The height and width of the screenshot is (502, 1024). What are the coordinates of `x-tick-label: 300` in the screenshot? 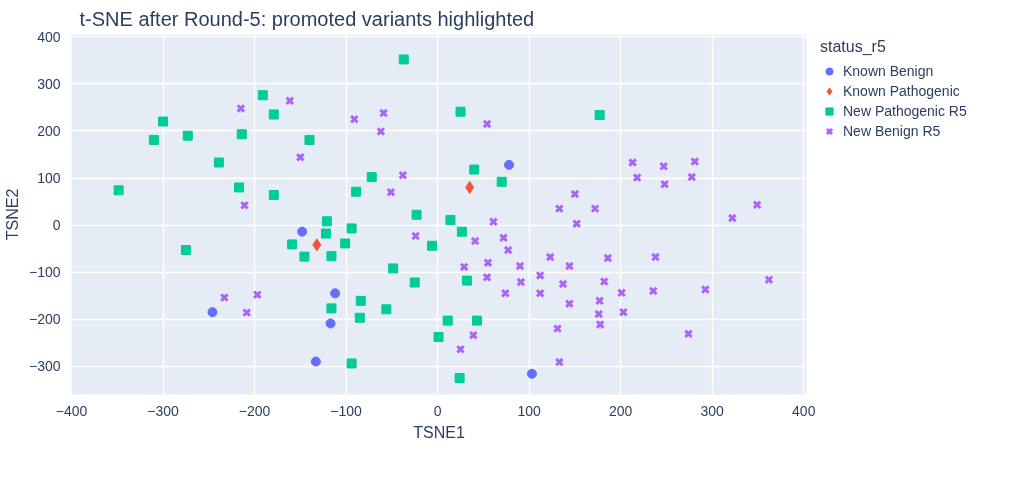 It's located at (712, 410).